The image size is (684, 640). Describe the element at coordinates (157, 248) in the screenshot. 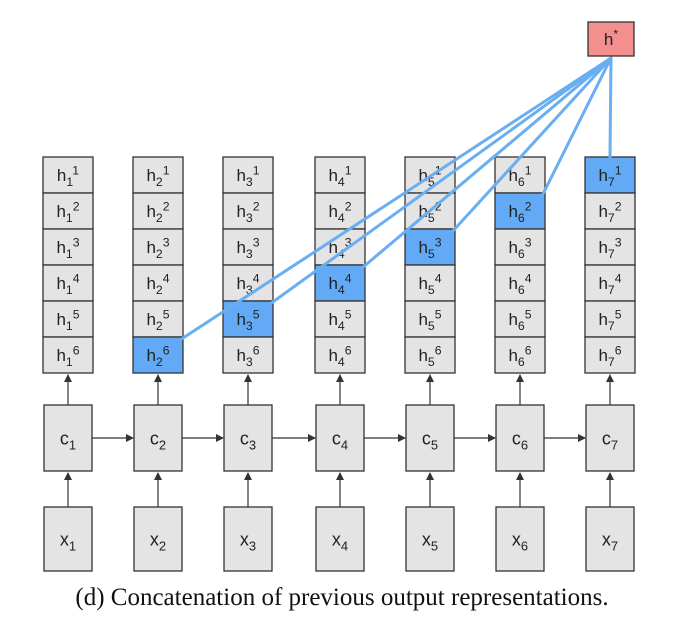

I see `hidden-state-label: h23` at that location.